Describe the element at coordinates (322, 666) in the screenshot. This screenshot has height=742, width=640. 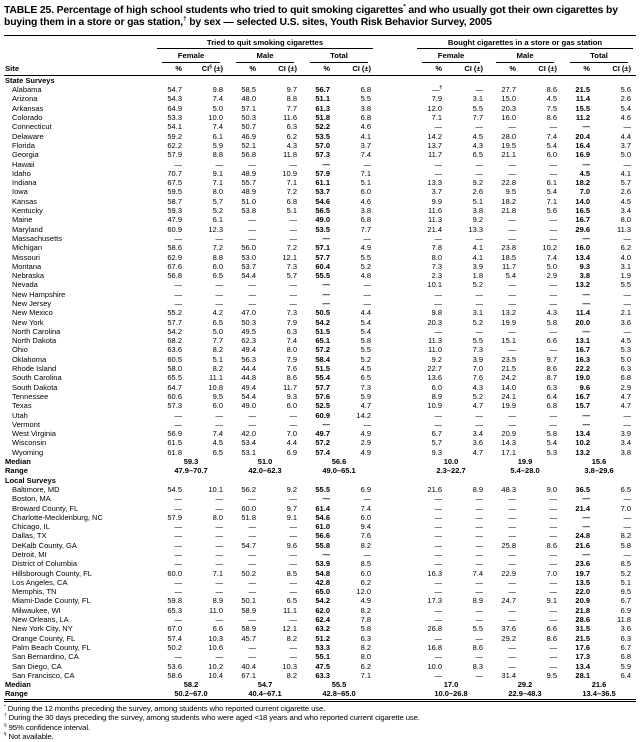
I see `value-cell: 47.5` at that location.